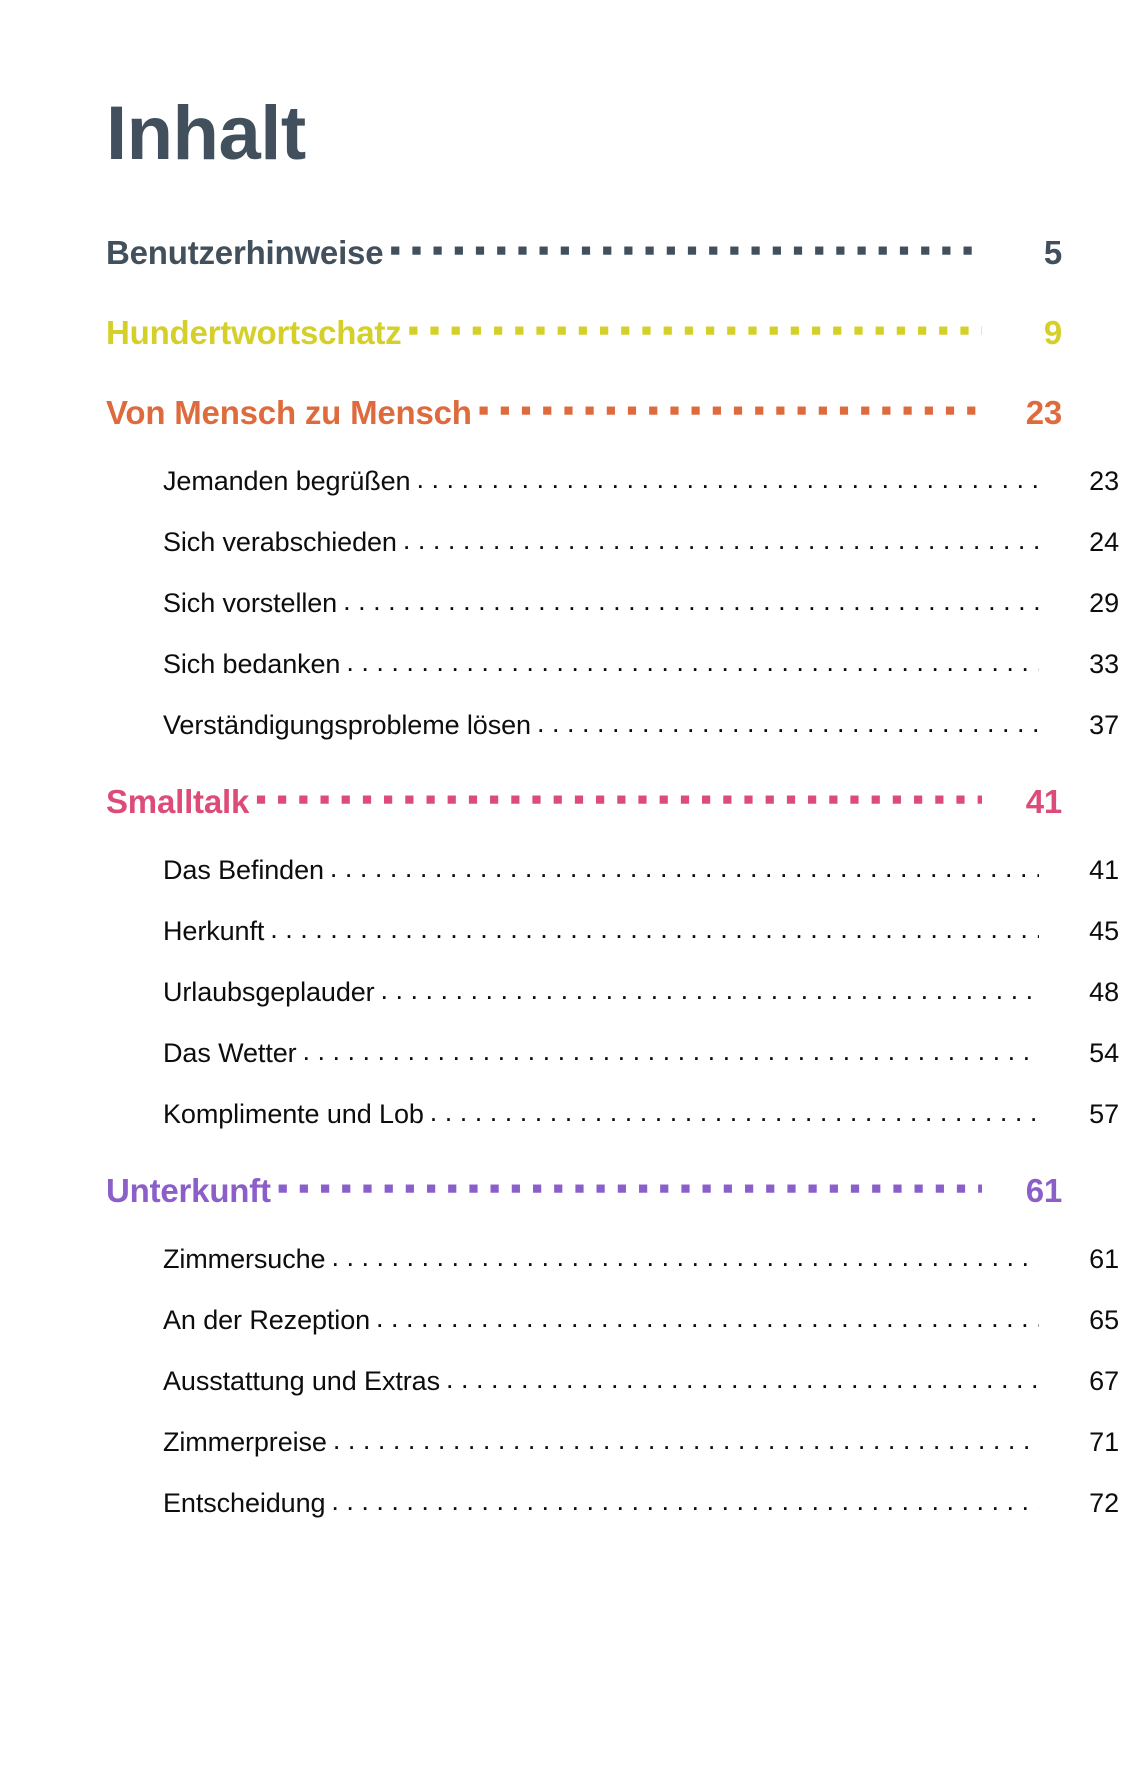 The height and width of the screenshot is (1784, 1134). What do you see at coordinates (230, 1053) in the screenshot?
I see `toc-entry-label: Das Wetter` at bounding box center [230, 1053].